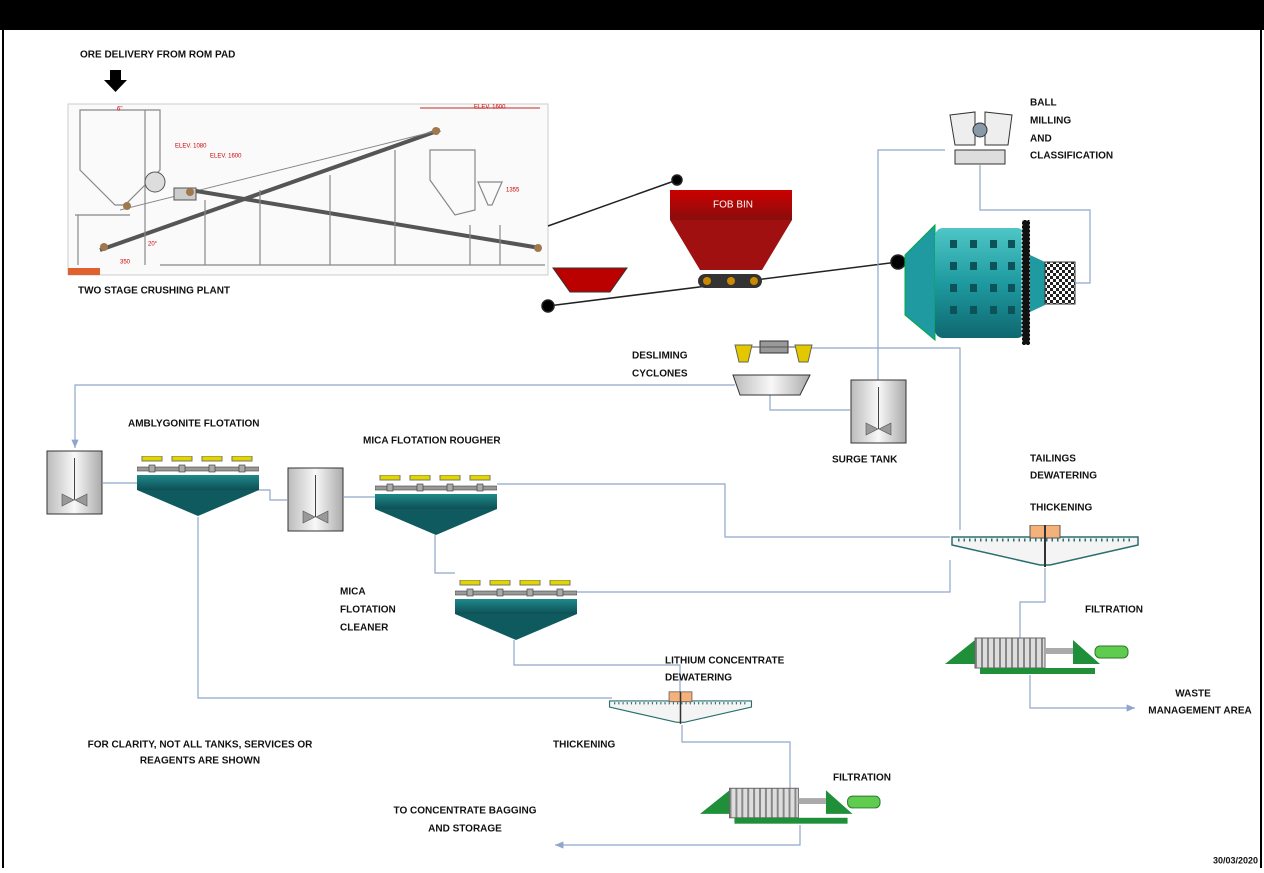 The width and height of the screenshot is (1264, 873). What do you see at coordinates (1041, 139) in the screenshot?
I see `label: AND` at bounding box center [1041, 139].